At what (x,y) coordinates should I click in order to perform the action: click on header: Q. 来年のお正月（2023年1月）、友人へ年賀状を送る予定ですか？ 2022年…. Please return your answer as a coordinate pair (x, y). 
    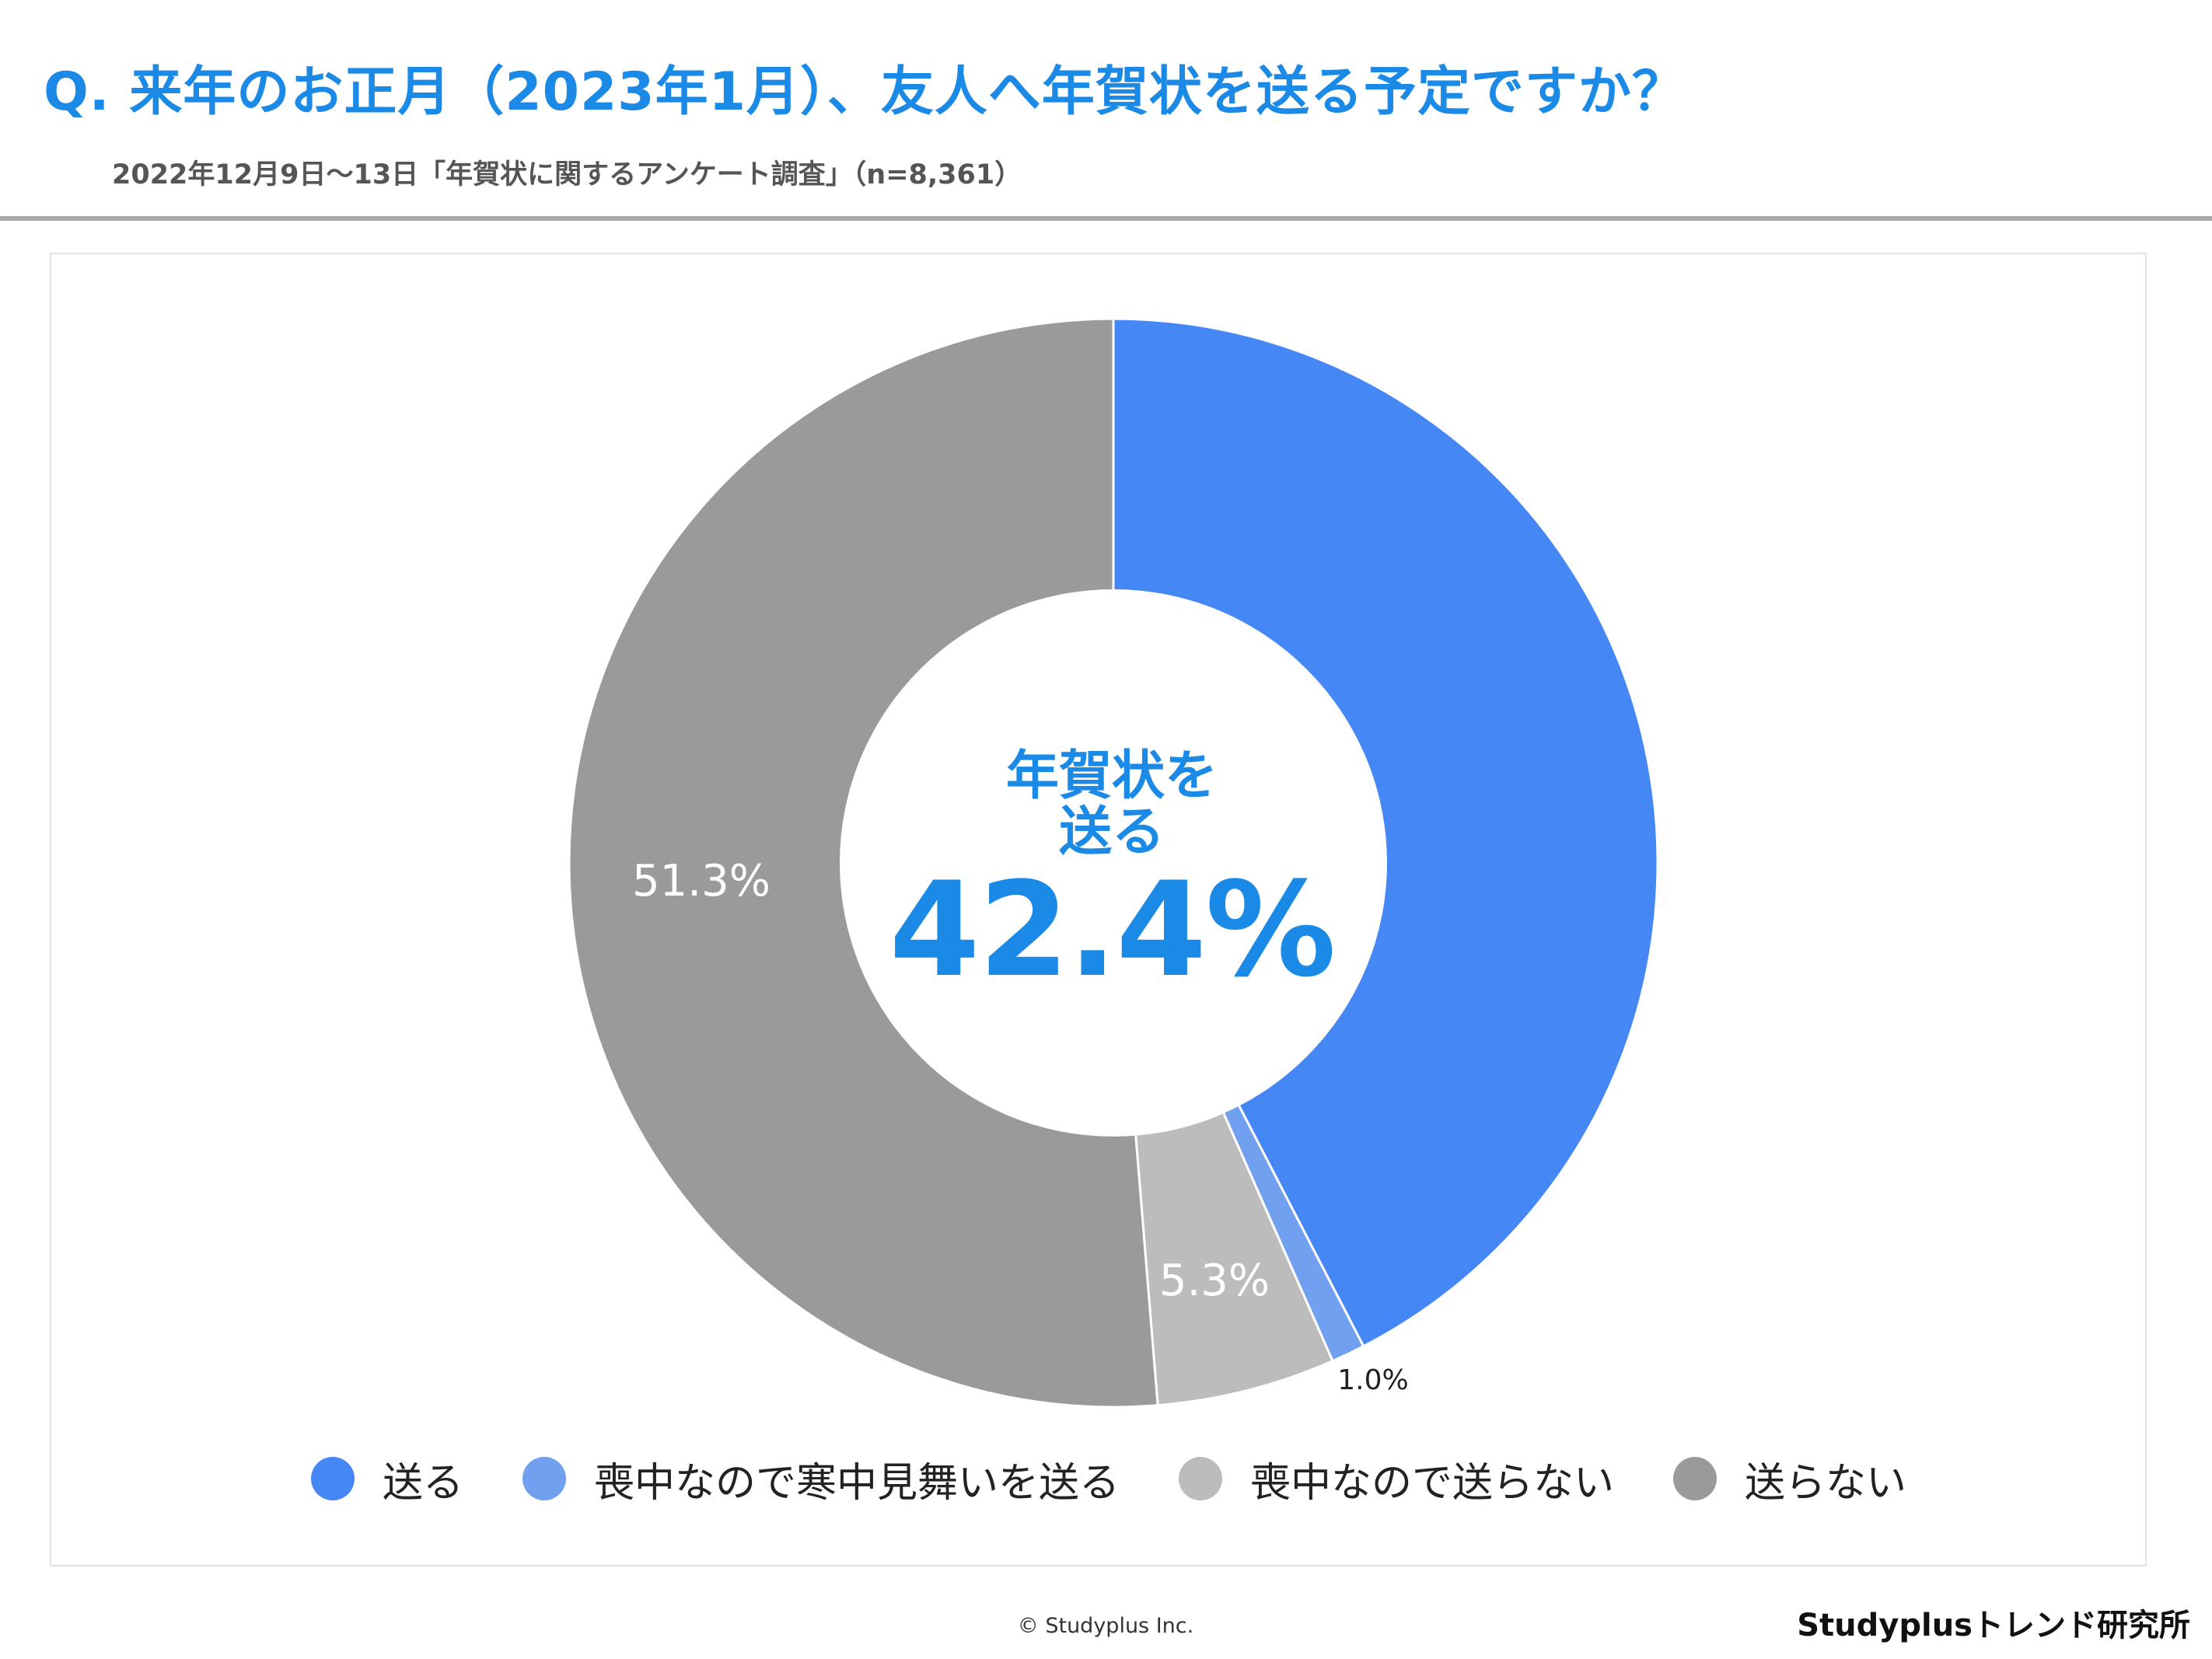
    Looking at the image, I should click on (1106, 110).